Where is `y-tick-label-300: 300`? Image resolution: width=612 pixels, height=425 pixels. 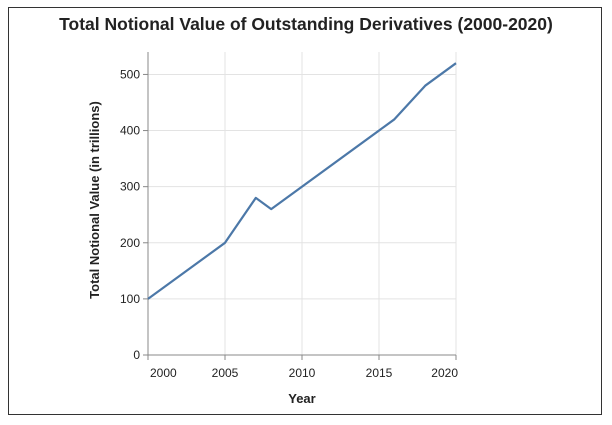 y-tick-label-300: 300 is located at coordinates (130, 187).